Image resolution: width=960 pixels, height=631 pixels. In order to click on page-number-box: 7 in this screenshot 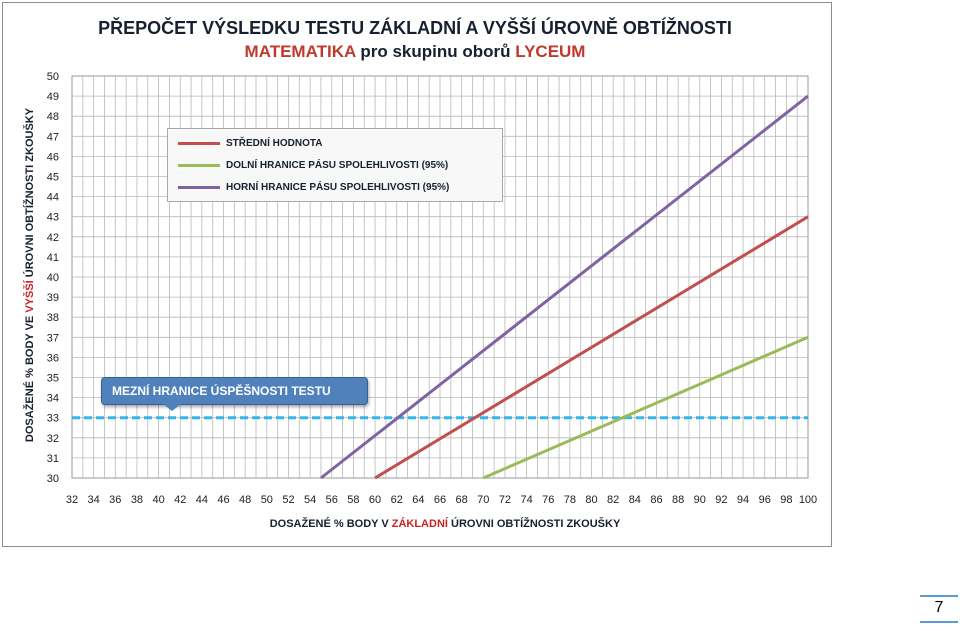, I will do `click(939, 609)`.